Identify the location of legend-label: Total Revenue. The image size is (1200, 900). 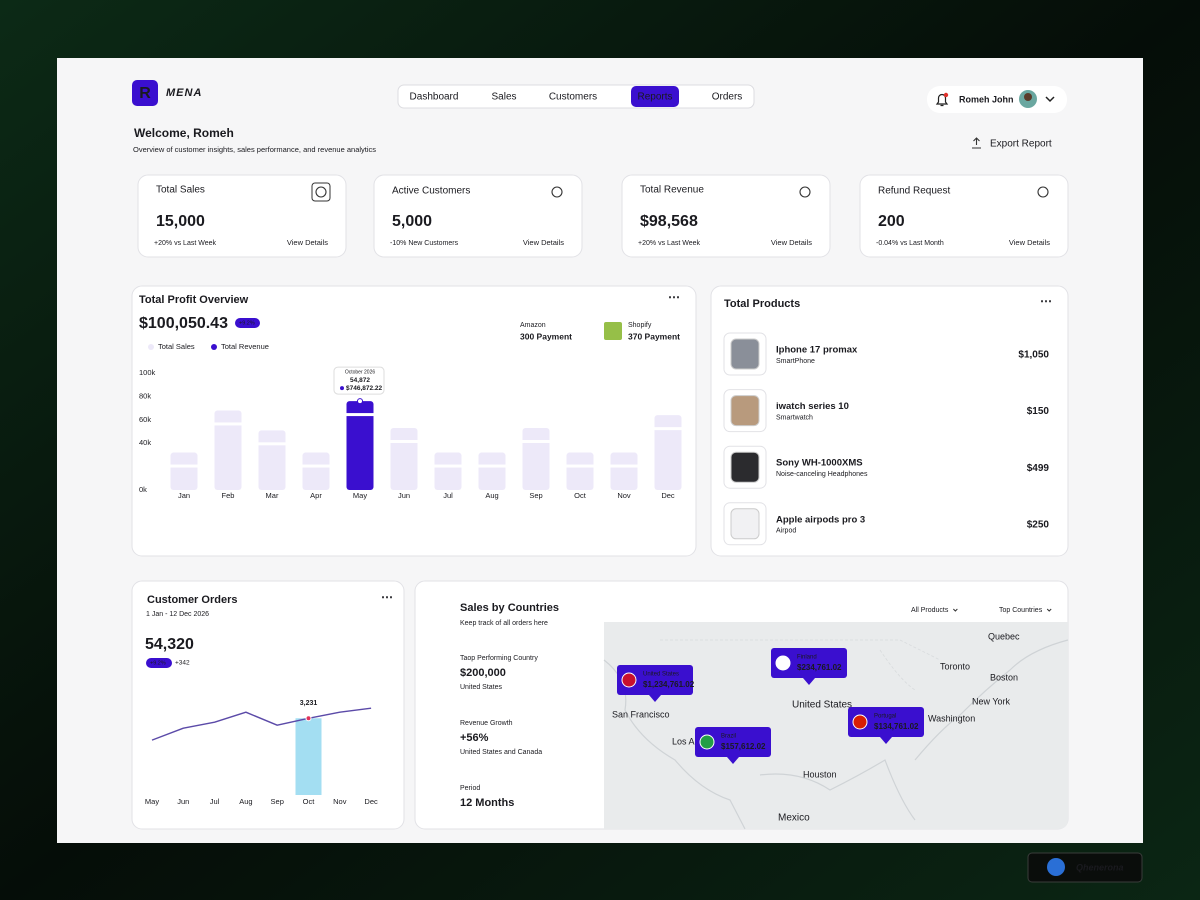
(245, 346).